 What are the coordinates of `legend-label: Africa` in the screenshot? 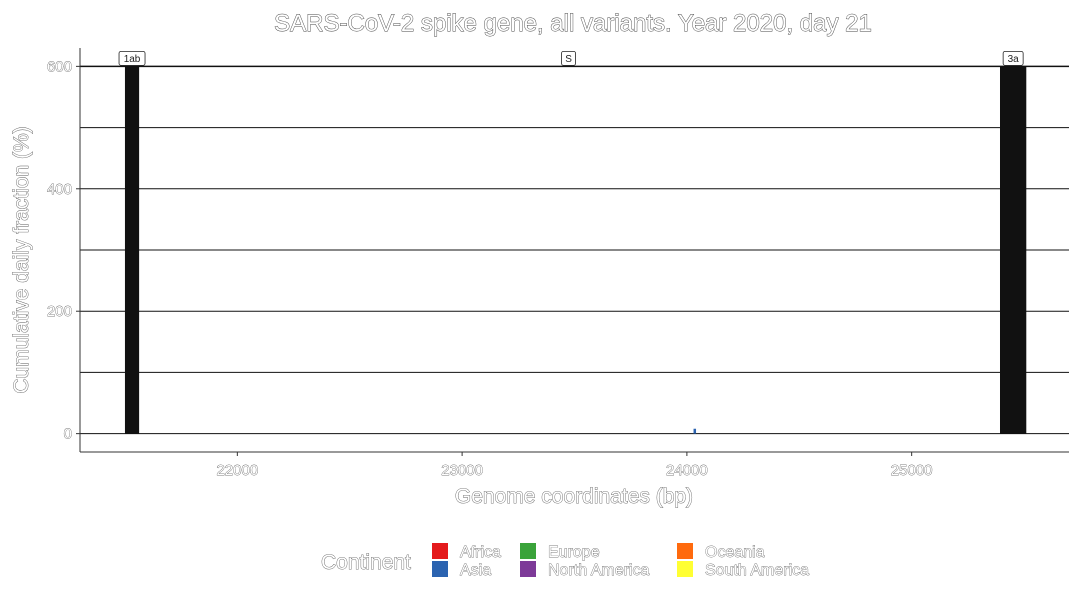 It's located at (480, 552).